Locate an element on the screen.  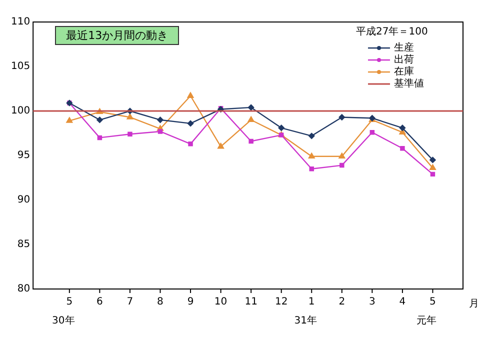
legend-title: 平成27年＝100 is located at coordinates (392, 32).